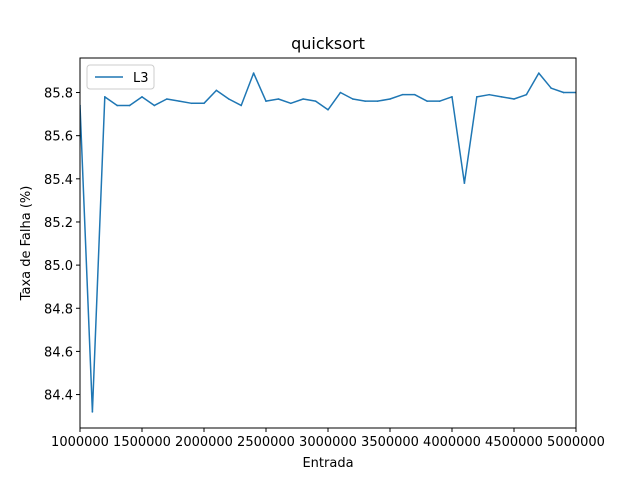  What do you see at coordinates (514, 442) in the screenshot?
I see `x-tick-label: 4500000` at bounding box center [514, 442].